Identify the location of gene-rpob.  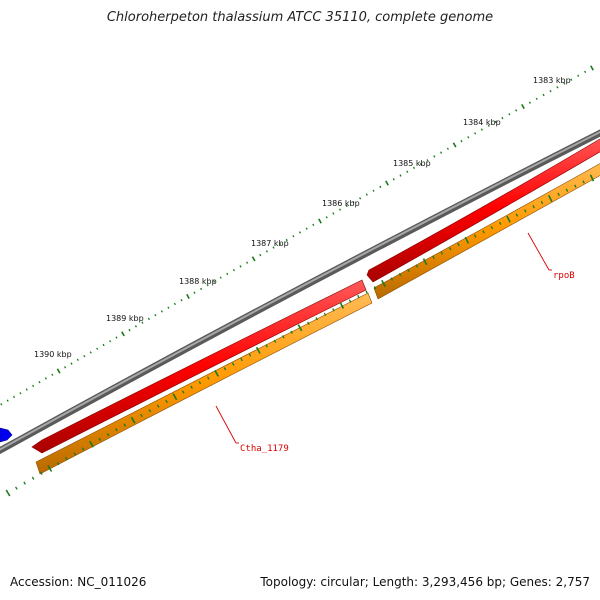
(483, 208).